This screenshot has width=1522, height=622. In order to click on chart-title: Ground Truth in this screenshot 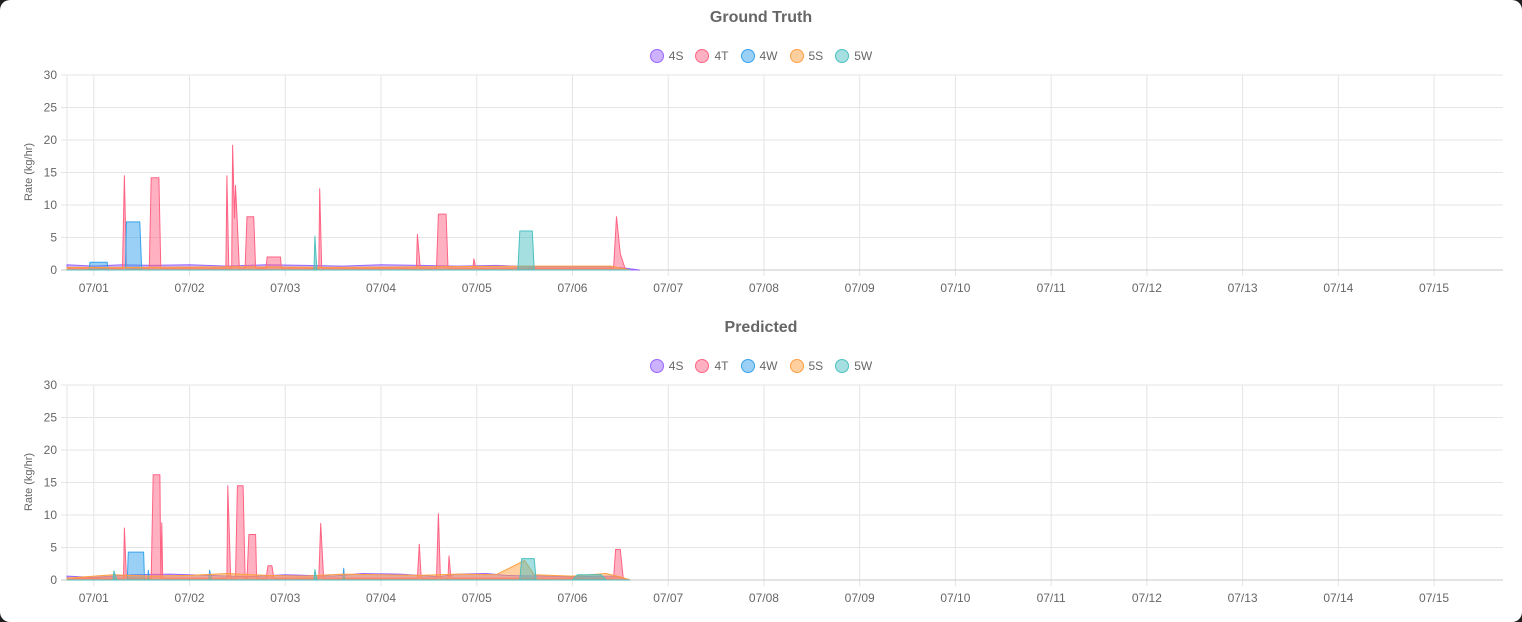, I will do `click(761, 17)`.